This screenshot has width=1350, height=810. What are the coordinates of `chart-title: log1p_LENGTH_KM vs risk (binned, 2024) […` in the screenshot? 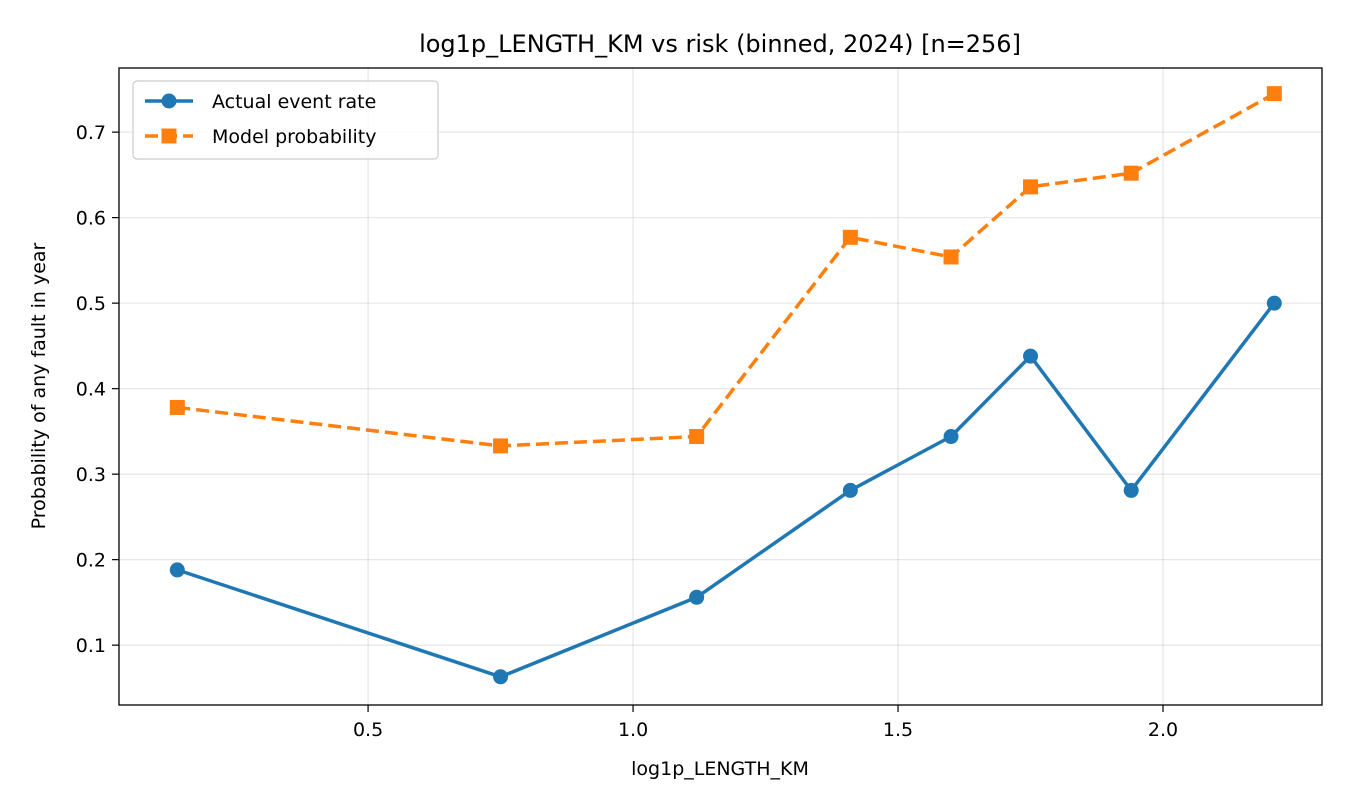 It's located at (720, 44).